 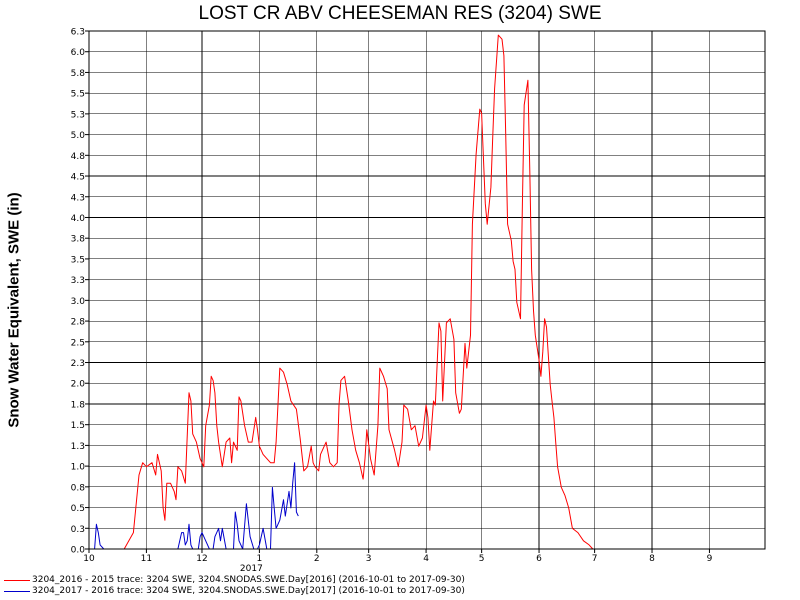 I want to click on x-tick-label: 10, so click(x=89, y=559).